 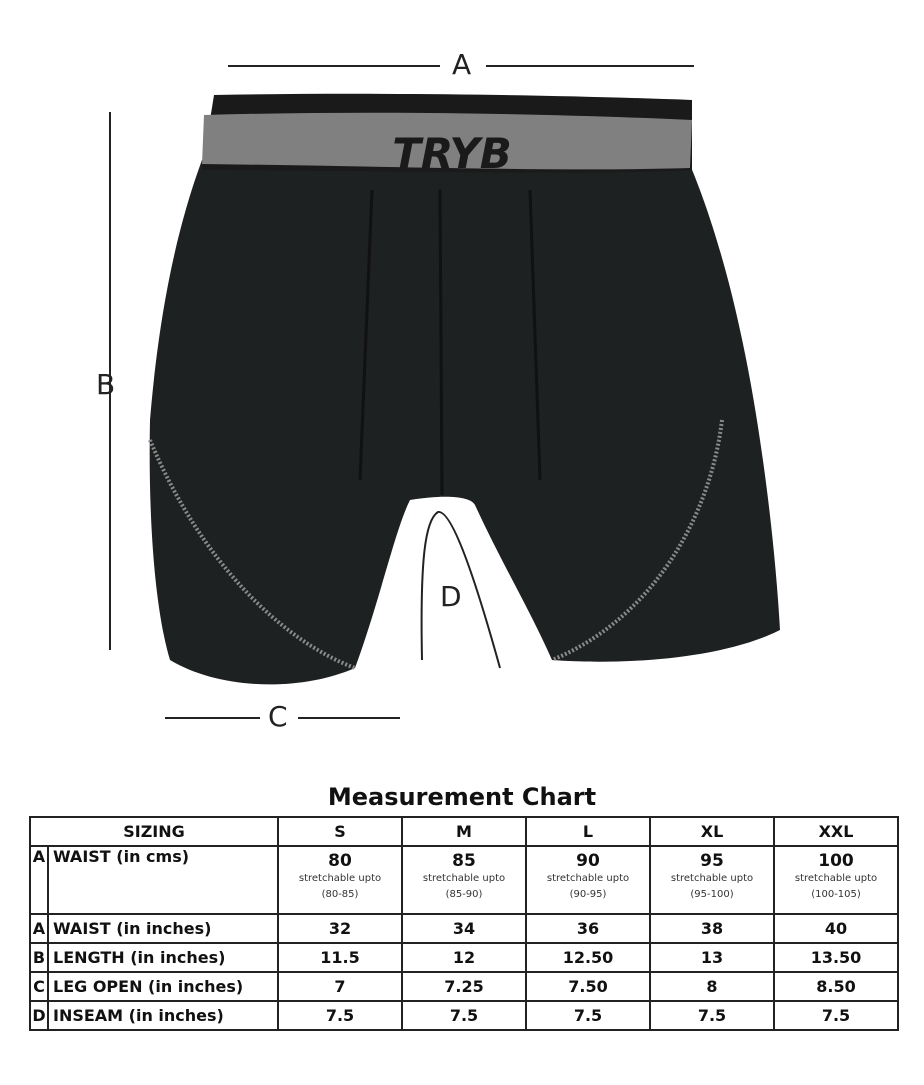 I want to click on table-row: D INSEAM (in inches) 7.5 7.5 7.5 7.5 7.5, so click(x=464, y=1015).